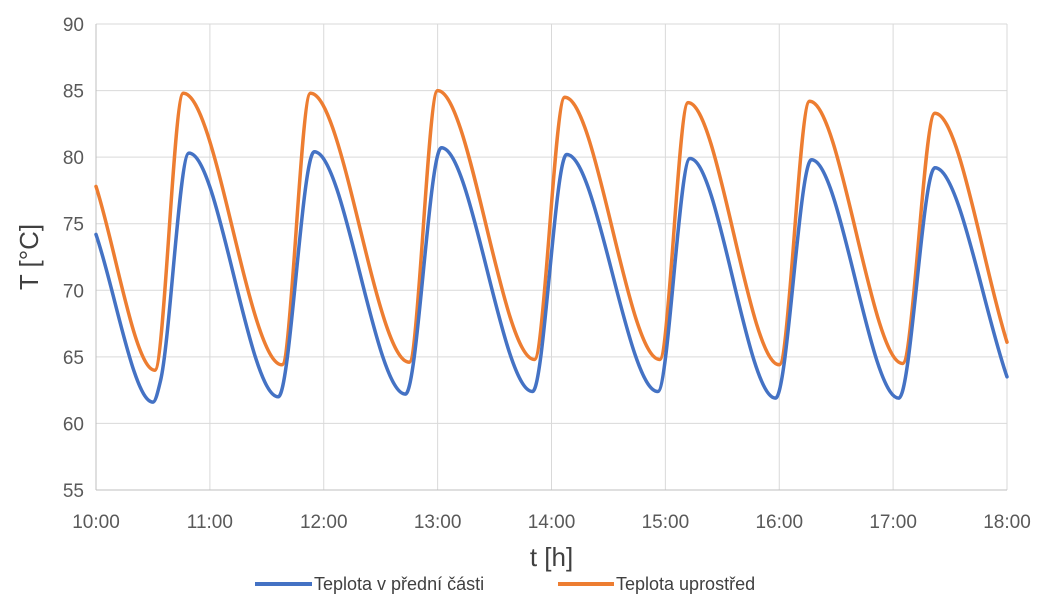 The height and width of the screenshot is (598, 1037). What do you see at coordinates (685, 584) in the screenshot?
I see `legend-label-middle: Teplota uprostřed` at bounding box center [685, 584].